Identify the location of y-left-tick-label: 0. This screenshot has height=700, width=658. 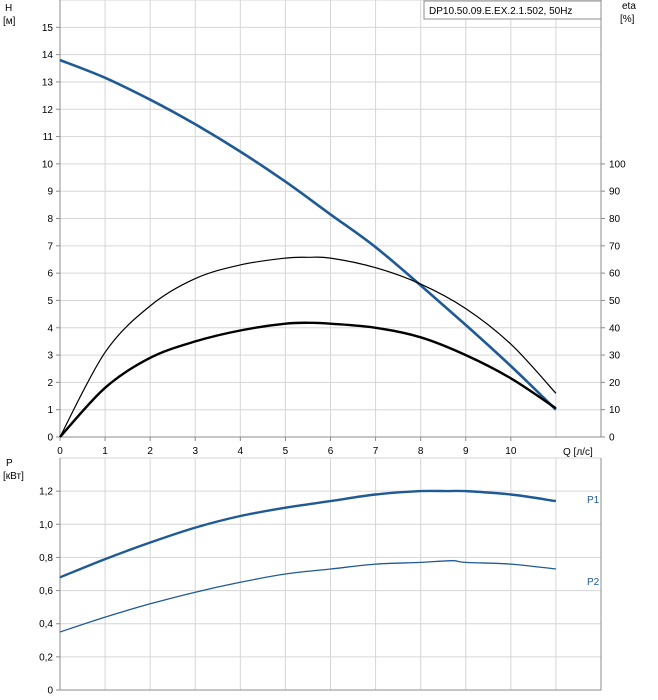
(50, 438).